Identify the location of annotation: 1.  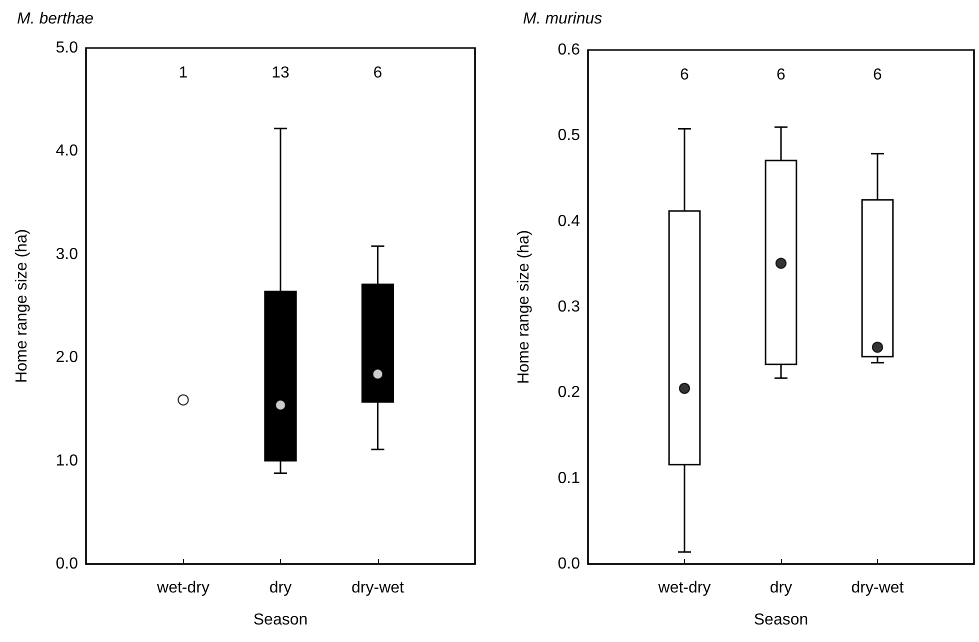
(183, 73).